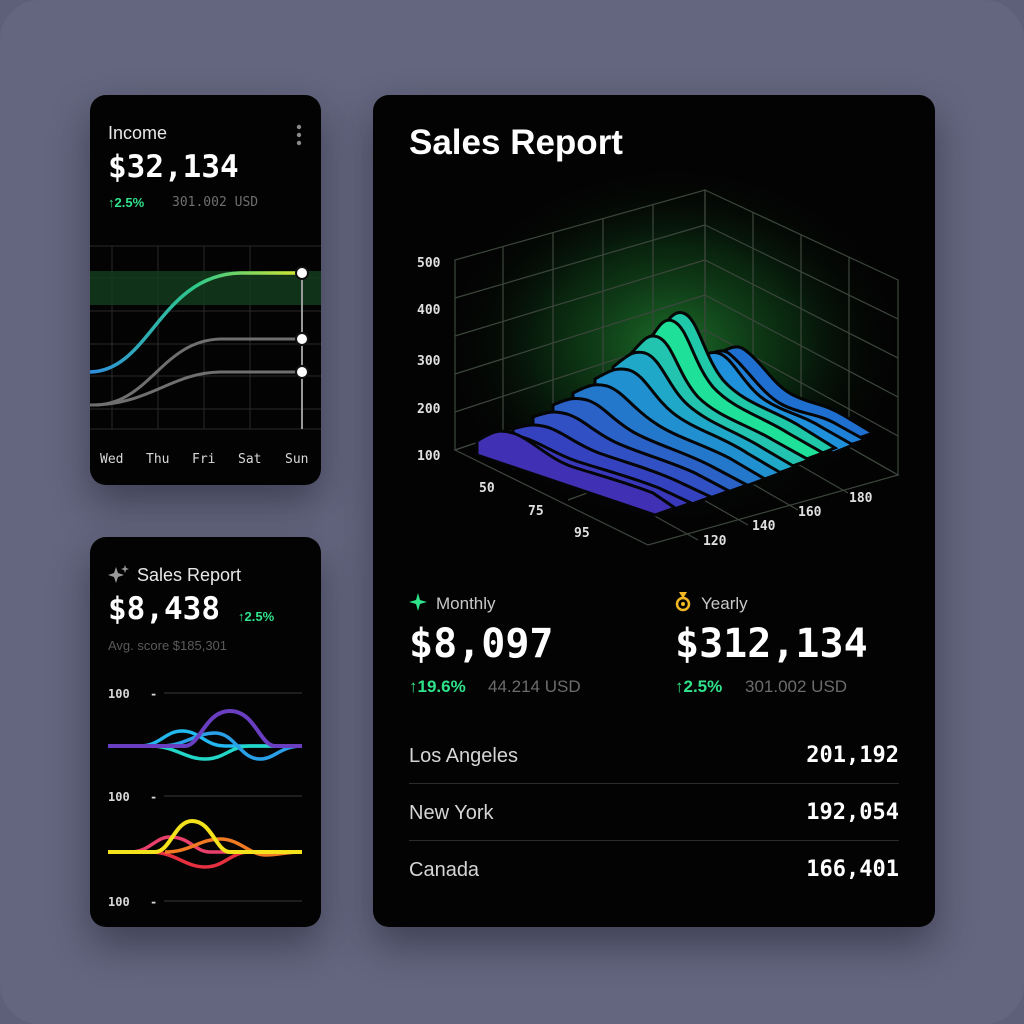 The image size is (1024, 1024). I want to click on income-card: Income $32,134 ↑2.5% 301.002 USD, so click(205, 290).